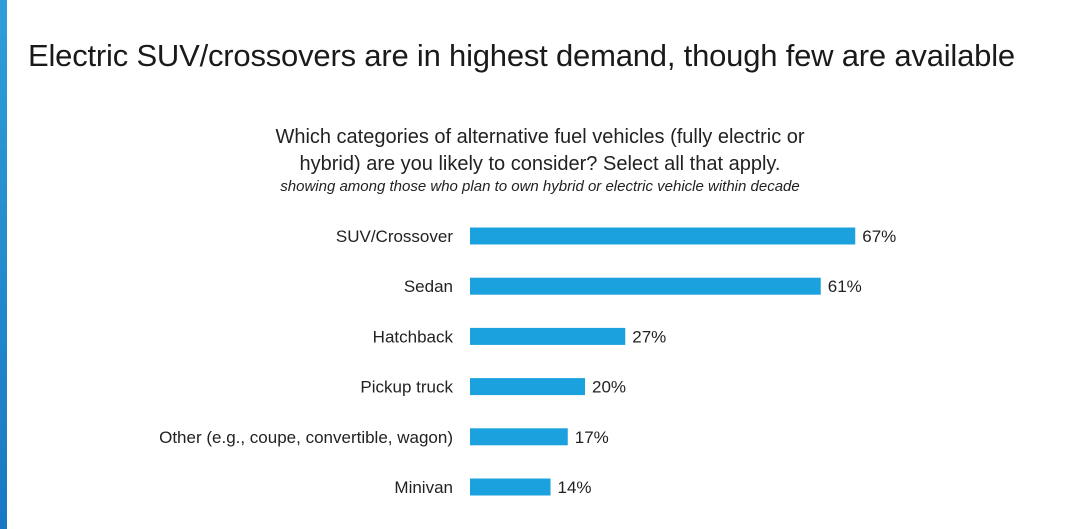 The width and height of the screenshot is (1080, 529). I want to click on category-label: SUV/Crossover, so click(394, 236).